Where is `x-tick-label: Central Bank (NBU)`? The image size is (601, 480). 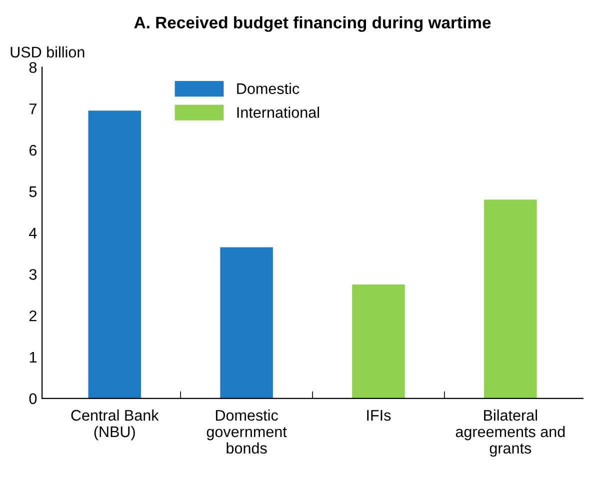
x-tick-label: Central Bank (NBU) is located at coordinates (115, 425).